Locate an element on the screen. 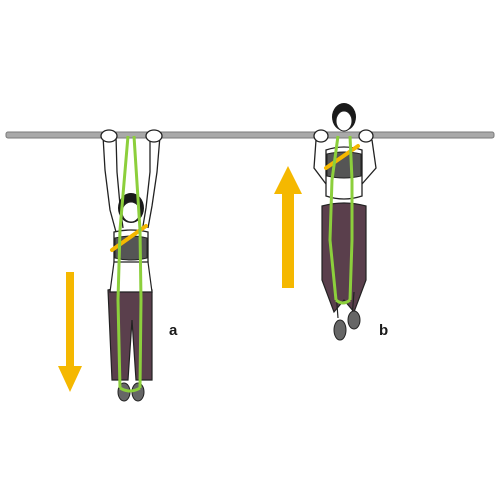  figure-b-band is located at coordinates (334, 218).